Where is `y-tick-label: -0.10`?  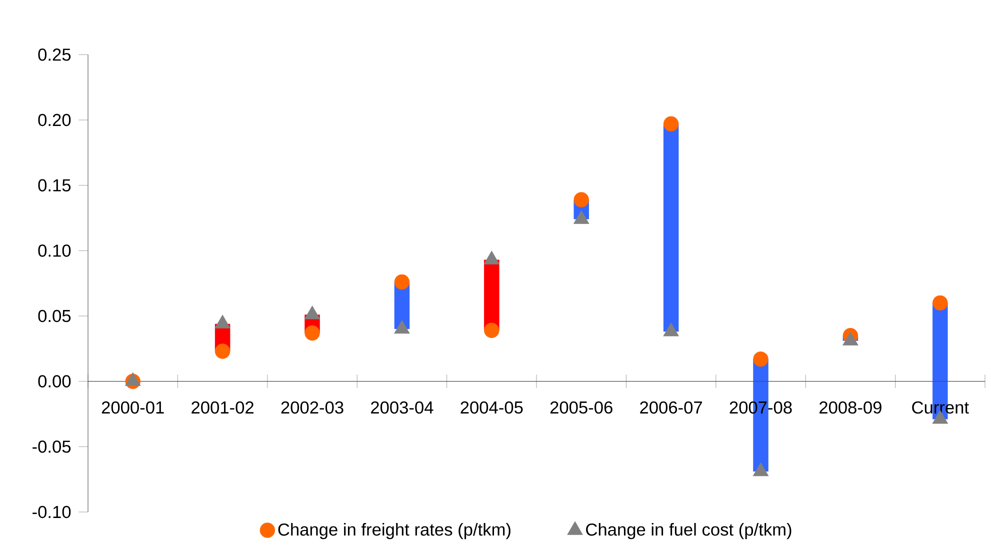 y-tick-label: -0.10 is located at coordinates (51, 512).